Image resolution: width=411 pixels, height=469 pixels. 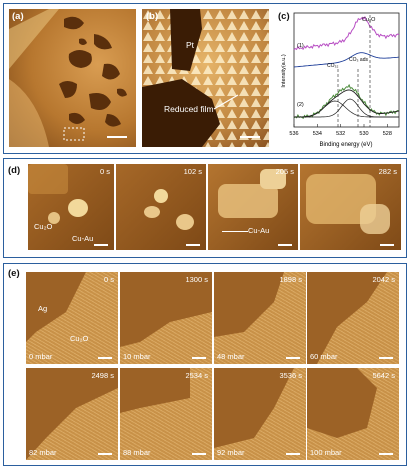 What do you see at coordinates (383, 375) in the screenshot?
I see `panel-e-frame-time: 5642 s` at bounding box center [383, 375].